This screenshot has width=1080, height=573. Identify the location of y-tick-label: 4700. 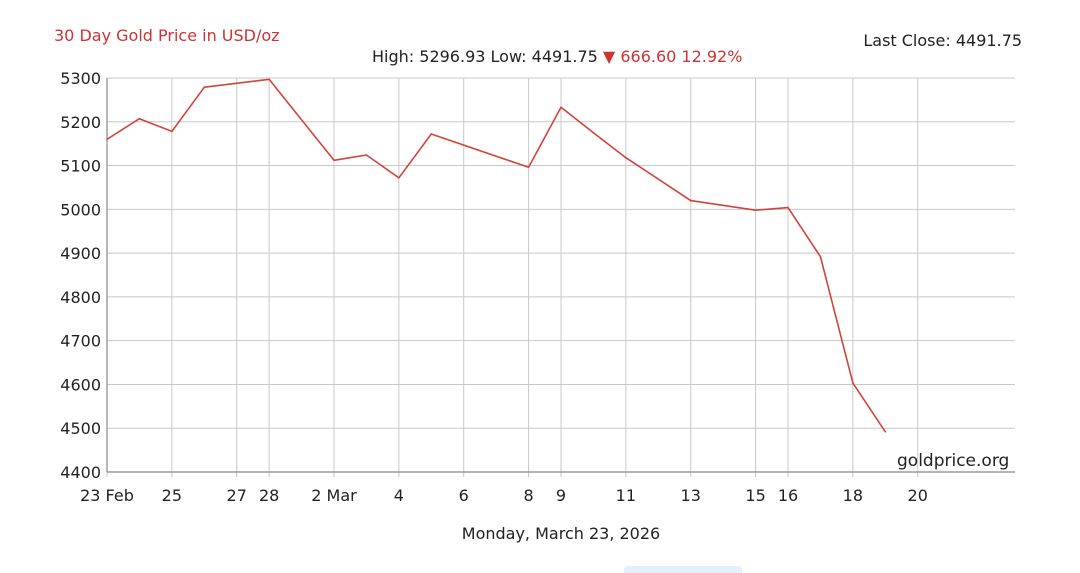
(80, 341).